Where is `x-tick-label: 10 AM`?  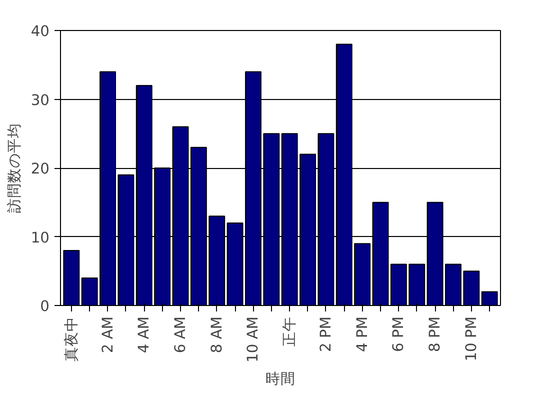 x-tick-label: 10 AM is located at coordinates (253, 339).